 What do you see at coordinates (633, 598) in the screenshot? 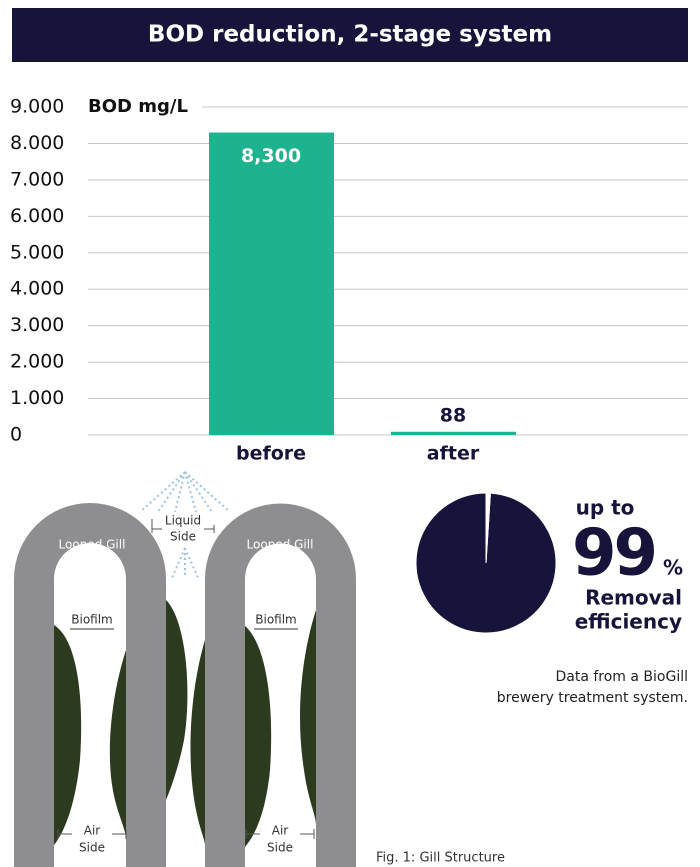
I see `caption: Removal` at bounding box center [633, 598].